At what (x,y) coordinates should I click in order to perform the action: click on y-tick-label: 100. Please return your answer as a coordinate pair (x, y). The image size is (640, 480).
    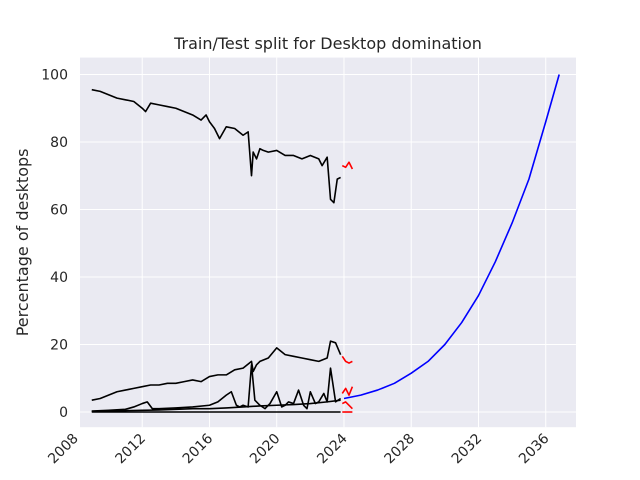
    Looking at the image, I should click on (54, 75).